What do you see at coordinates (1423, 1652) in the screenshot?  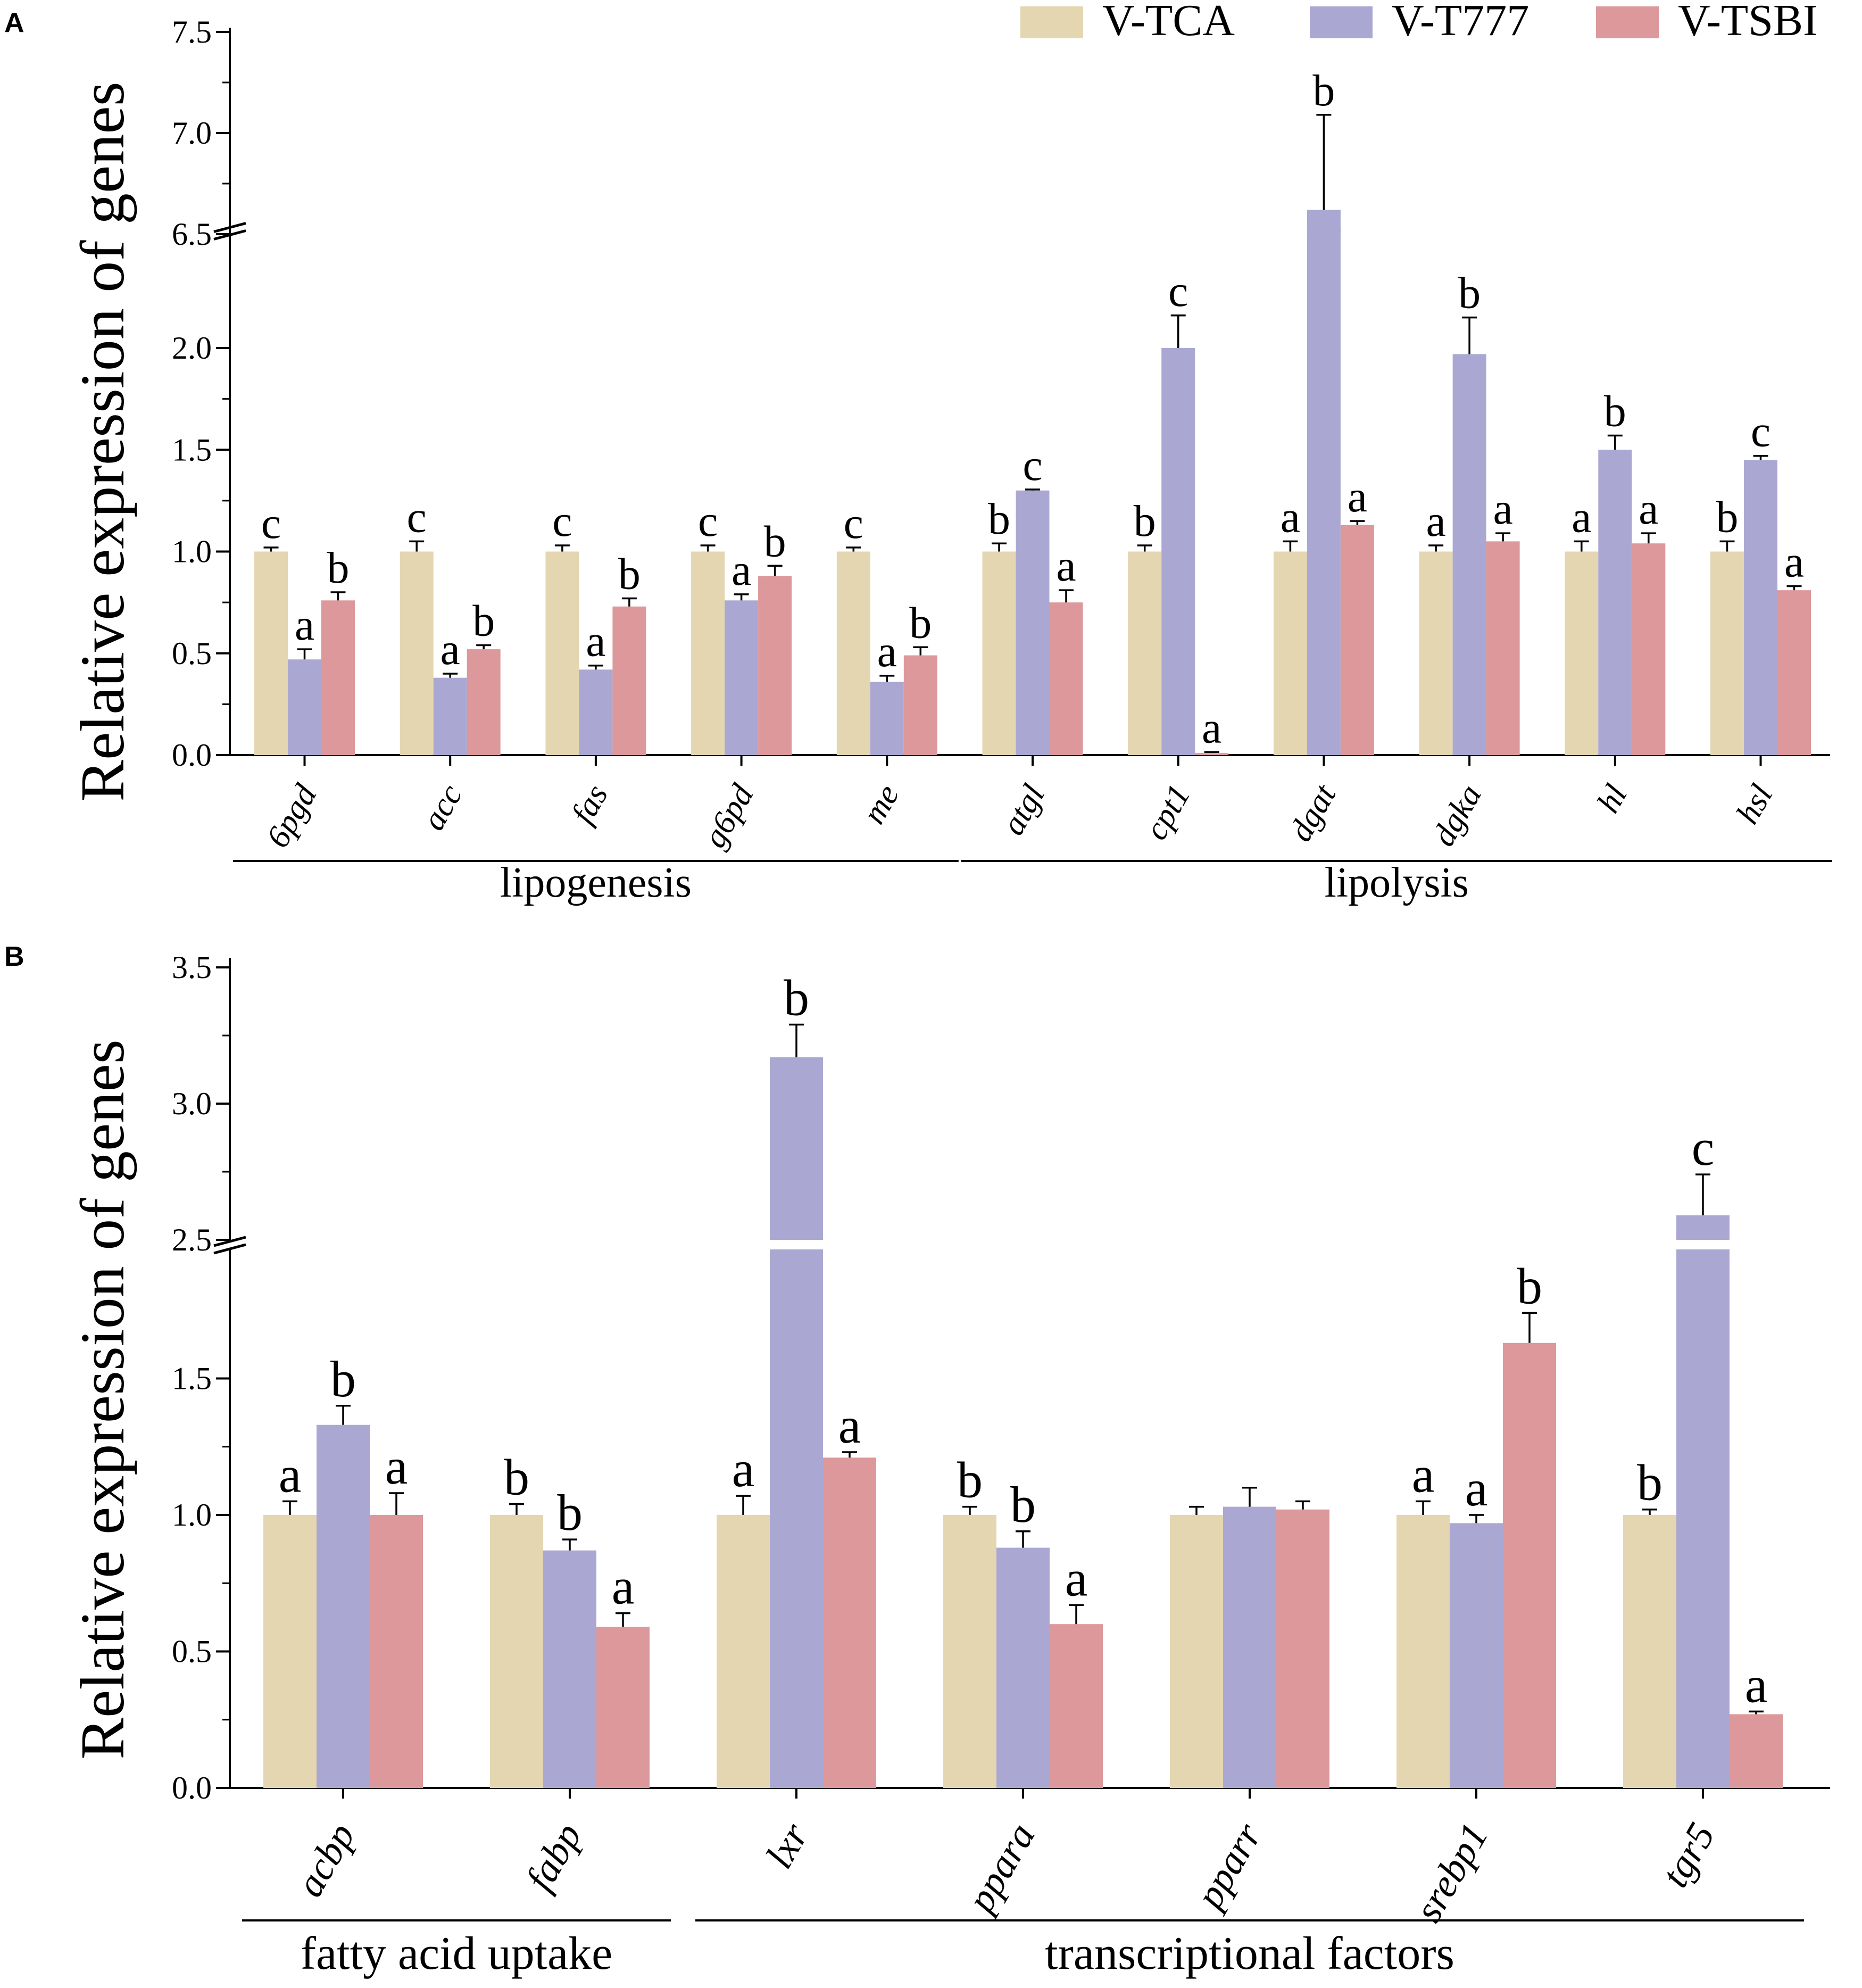 I see `bar-srebp1-v-tca` at bounding box center [1423, 1652].